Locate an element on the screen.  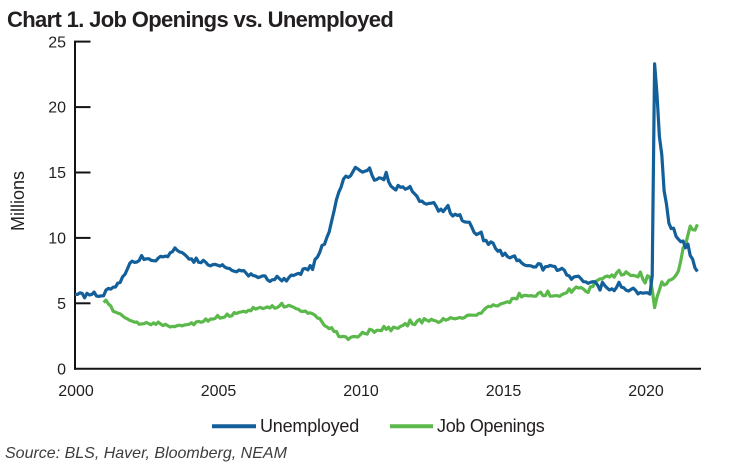
svg-text: 15 is located at coordinates (57, 173).